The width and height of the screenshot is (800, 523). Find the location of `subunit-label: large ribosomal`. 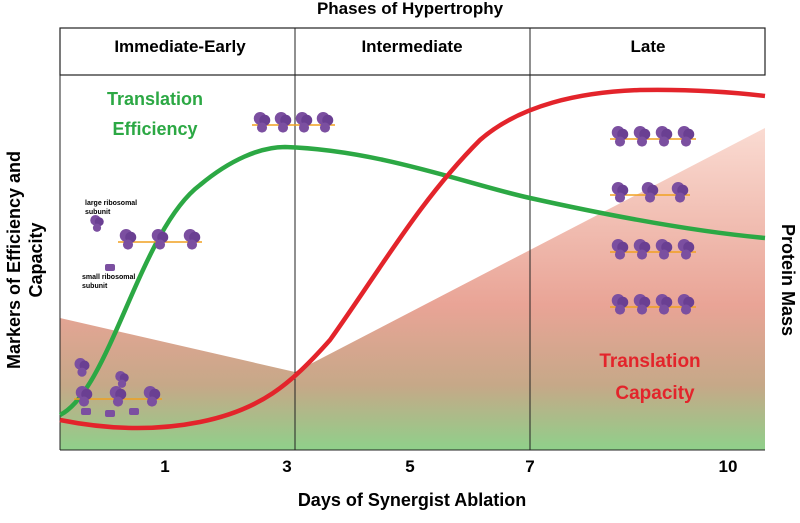

subunit-label: large ribosomal is located at coordinates (111, 203).